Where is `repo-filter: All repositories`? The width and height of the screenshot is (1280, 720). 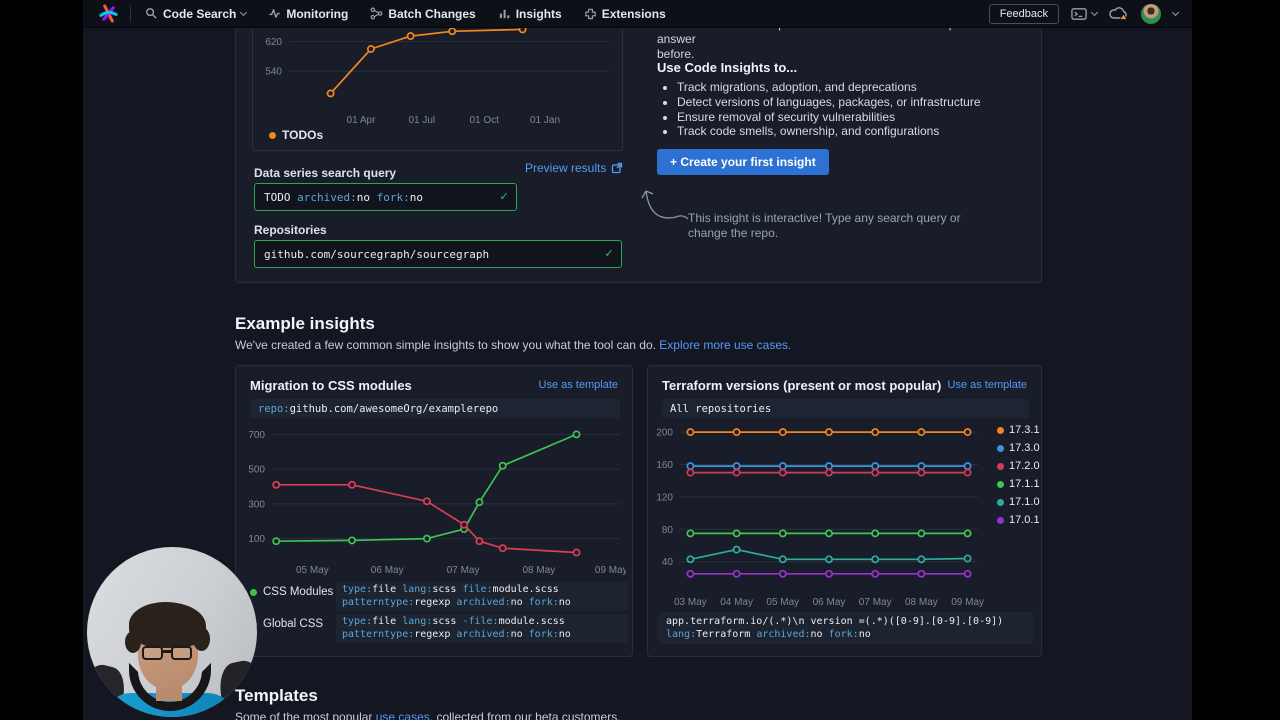 repo-filter: All repositories is located at coordinates (845, 408).